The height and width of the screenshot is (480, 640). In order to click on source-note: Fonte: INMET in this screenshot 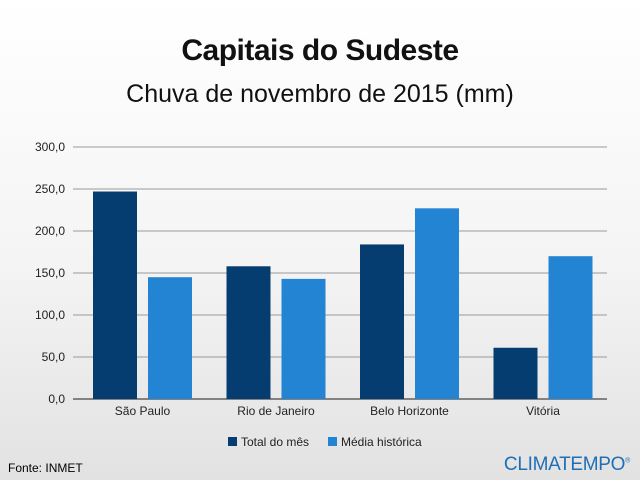, I will do `click(45, 468)`.